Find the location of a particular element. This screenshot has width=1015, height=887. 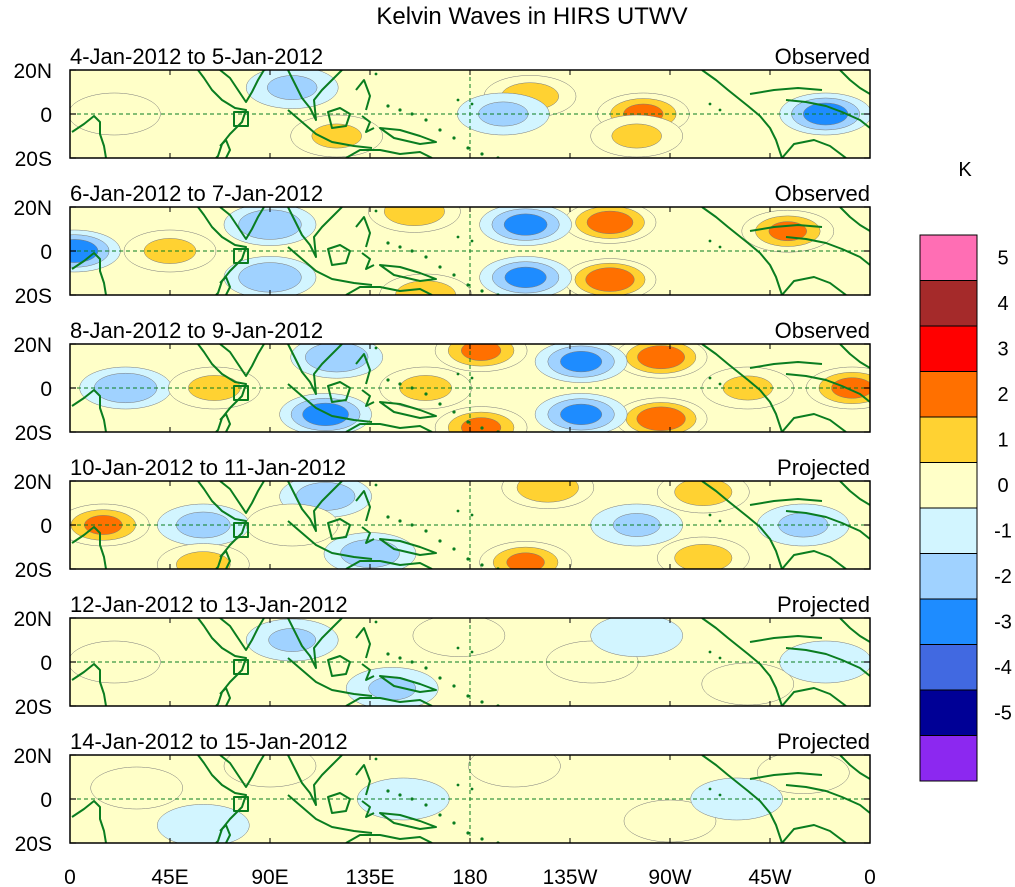

lon-label: 90E is located at coordinates (269, 876).